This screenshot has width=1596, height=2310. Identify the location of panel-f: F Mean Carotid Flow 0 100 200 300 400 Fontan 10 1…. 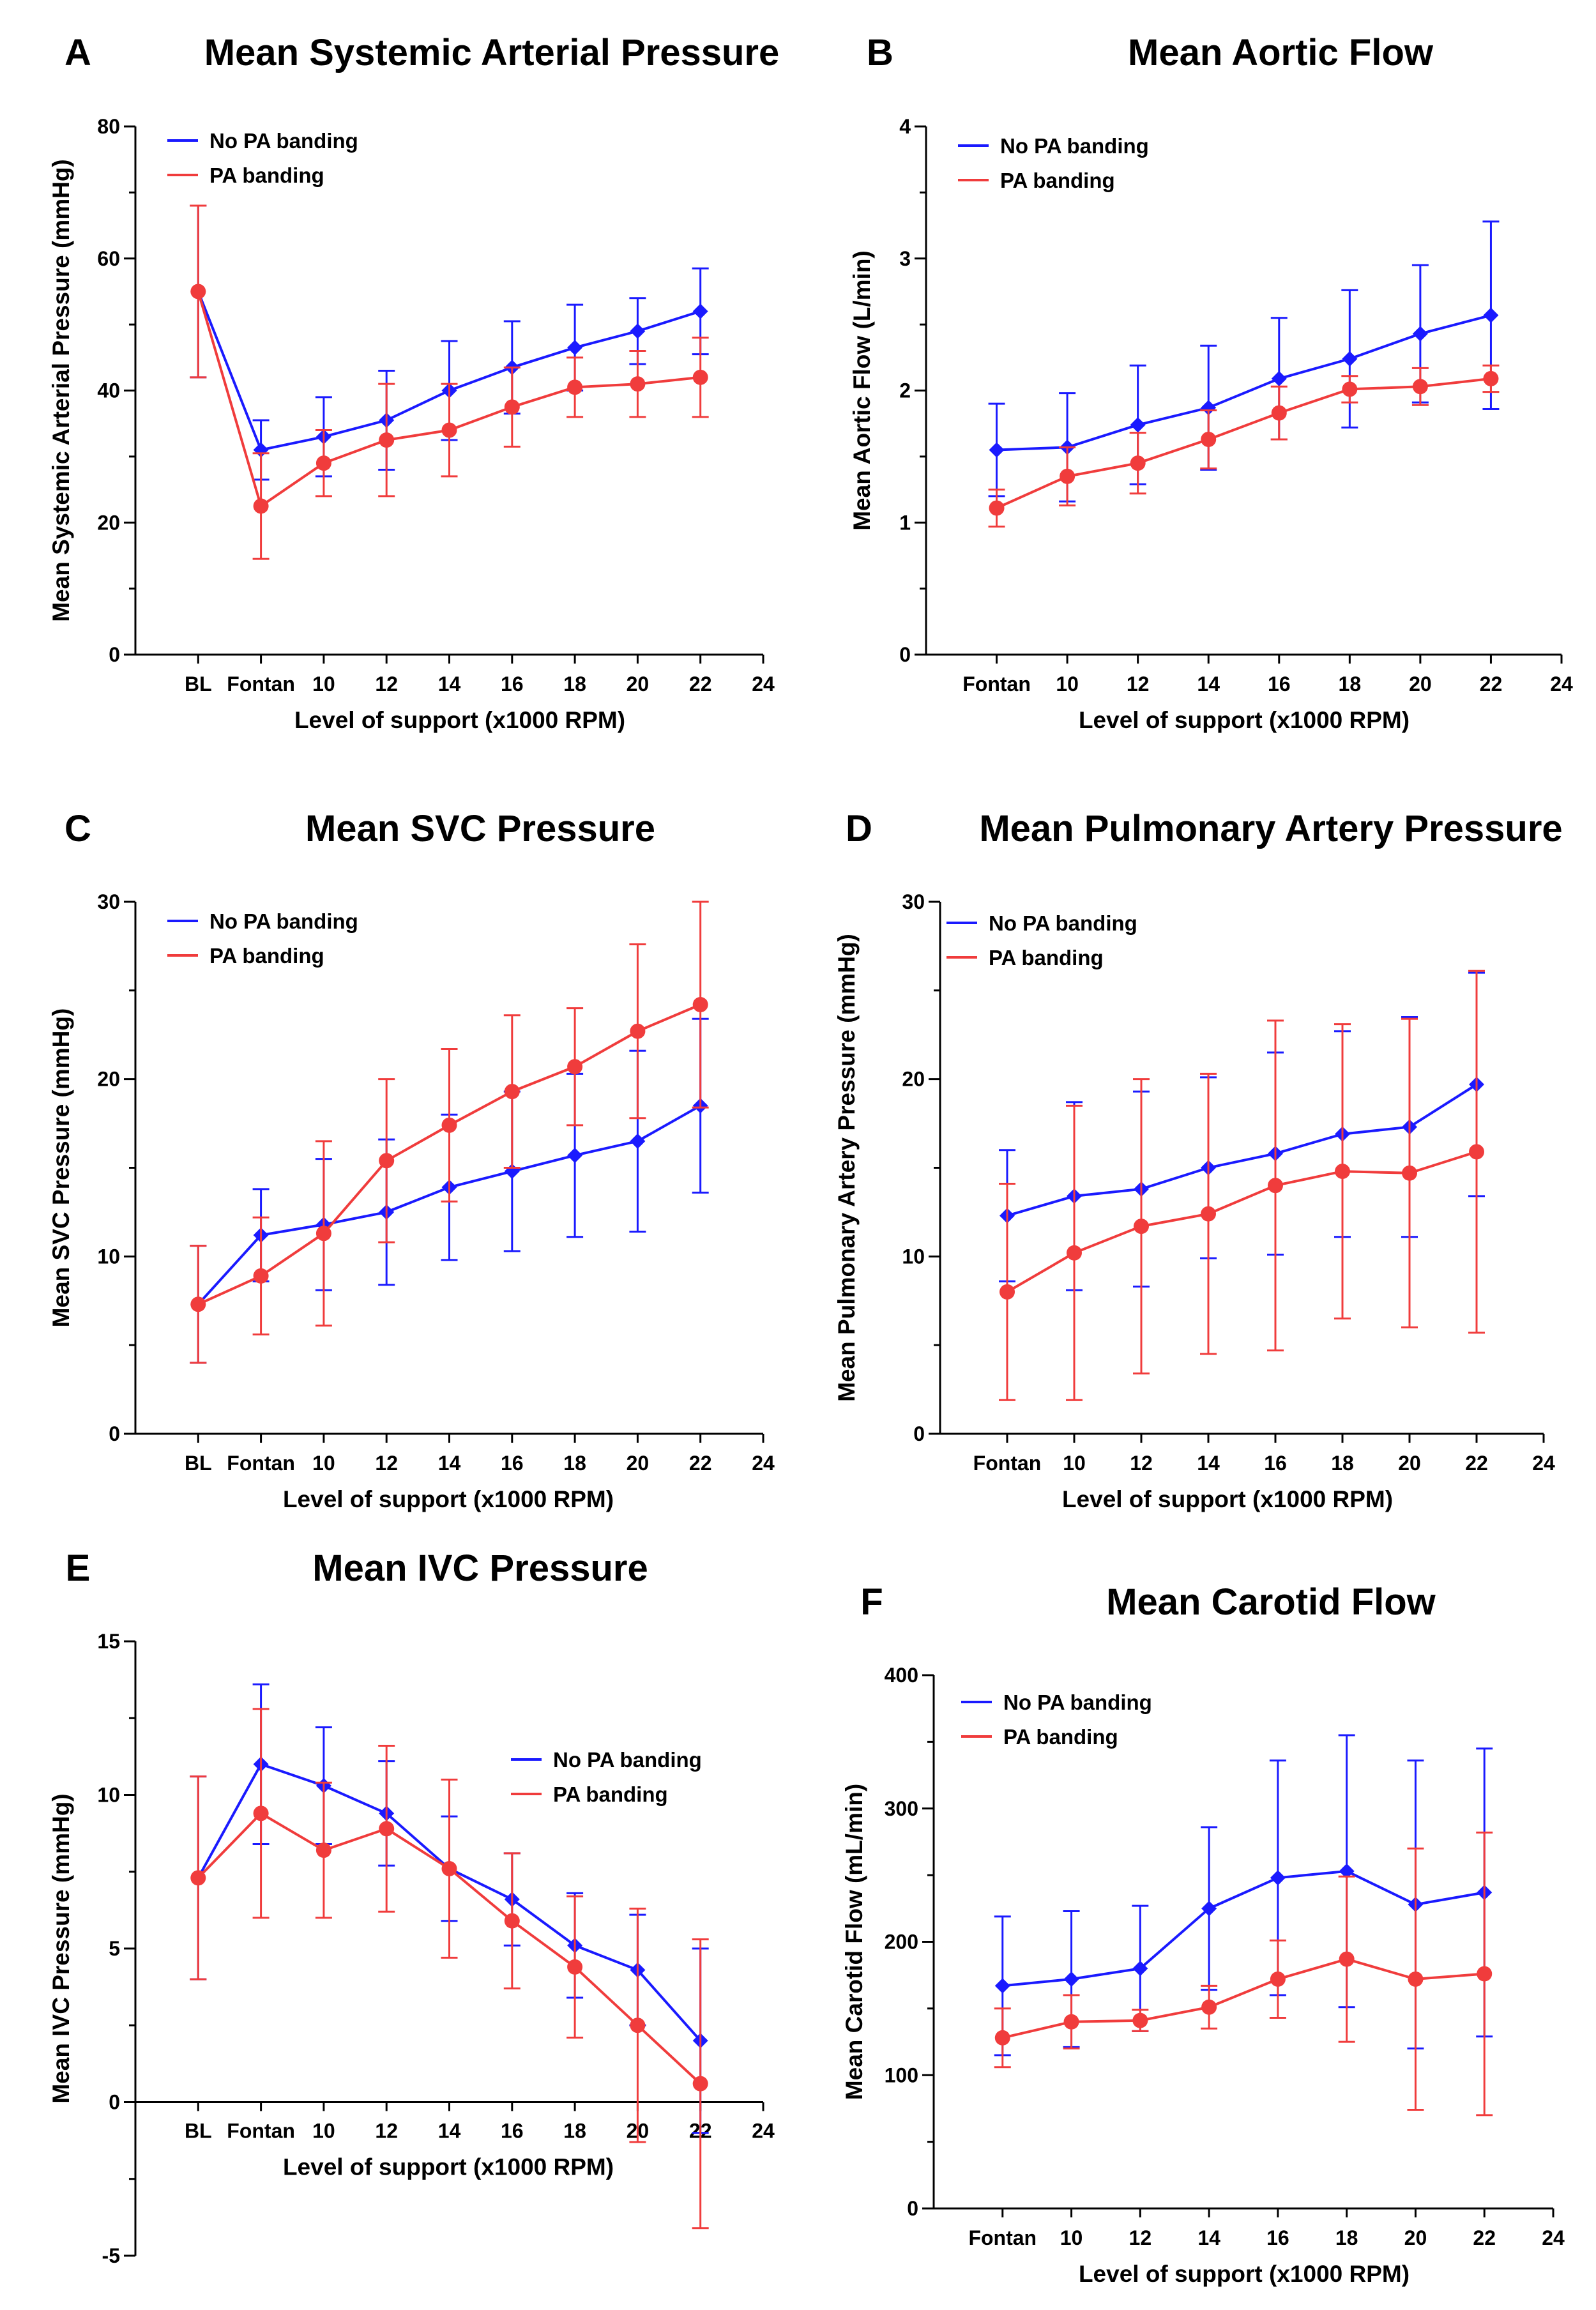
(1203, 1934).